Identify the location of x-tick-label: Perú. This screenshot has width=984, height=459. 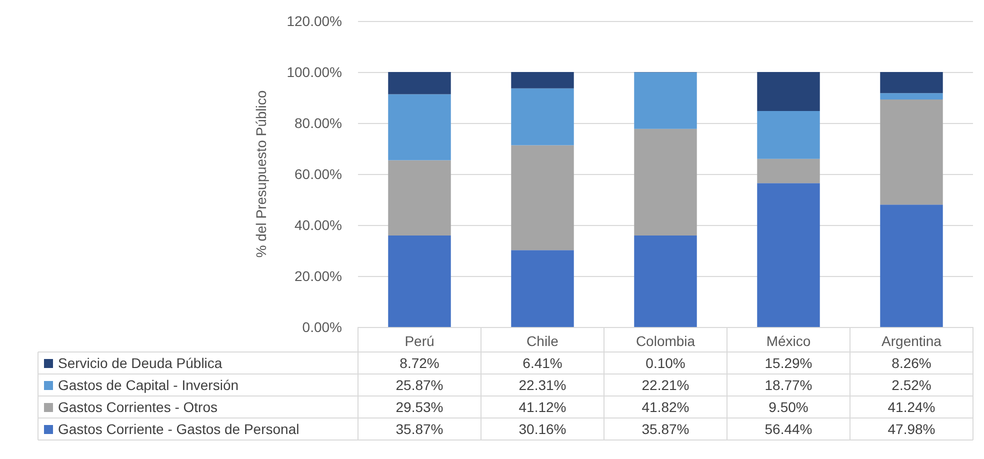
(419, 341).